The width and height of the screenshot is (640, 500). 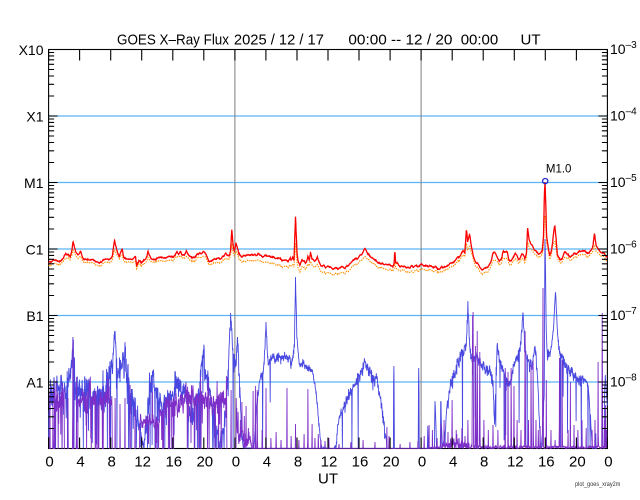 What do you see at coordinates (31, 50) in the screenshot?
I see `svg-text: X10` at bounding box center [31, 50].